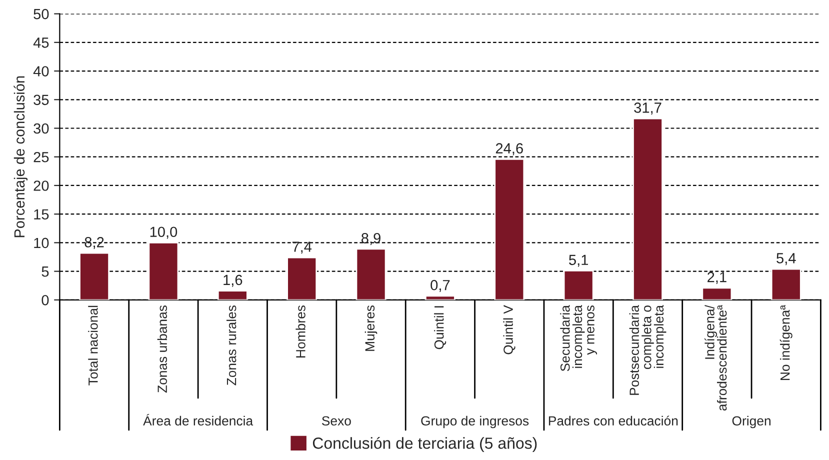 Image resolution: width=829 pixels, height=460 pixels. Describe the element at coordinates (41, 157) in the screenshot. I see `y-tick-label: 25` at that location.